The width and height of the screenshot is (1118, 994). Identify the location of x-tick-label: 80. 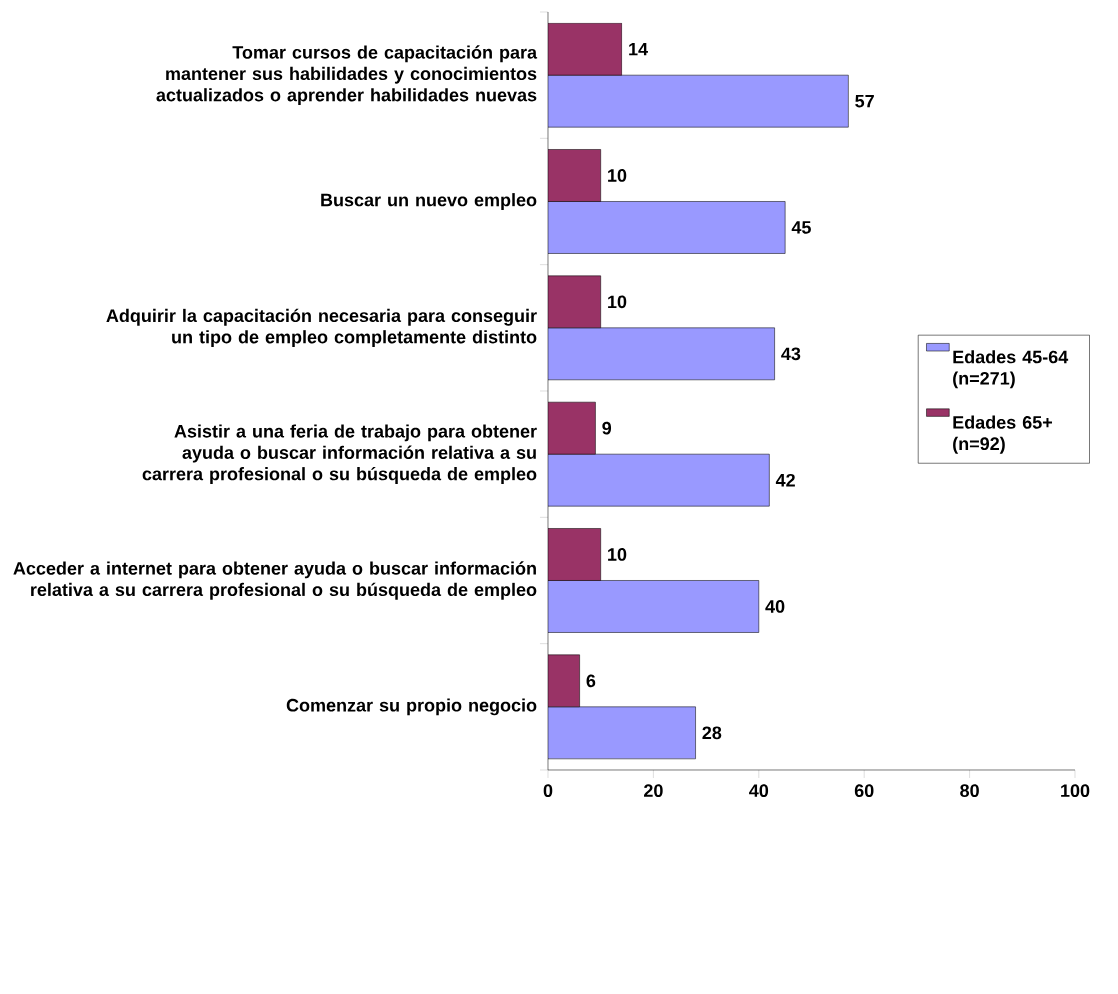
(969, 790).